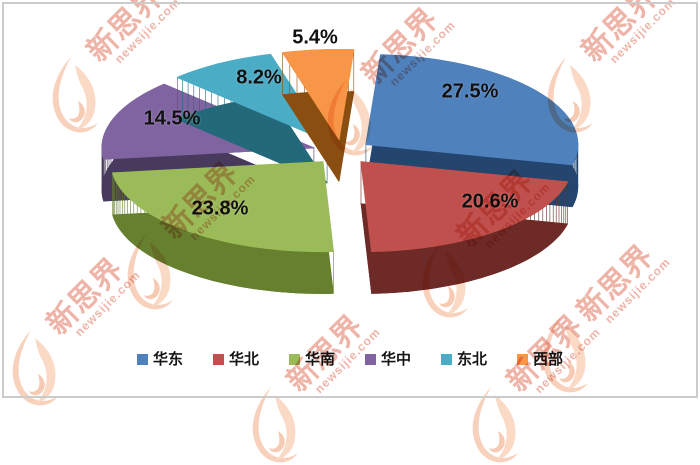 Image resolution: width=700 pixels, height=465 pixels. Describe the element at coordinates (490, 201) in the screenshot. I see `slice-label-华北: 20.6%` at that location.